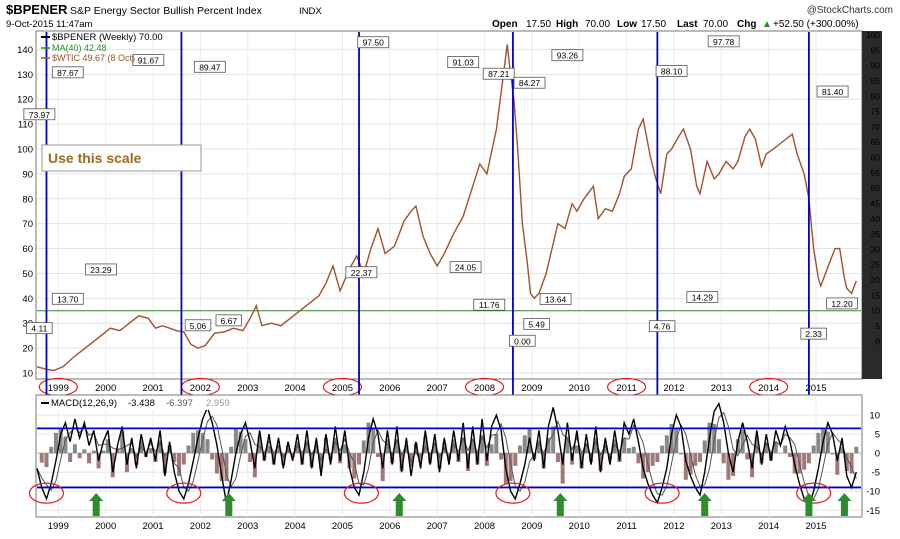 The height and width of the screenshot is (539, 900). What do you see at coordinates (876, 158) in the screenshot?
I see `right-axis-tick-label: 60` at bounding box center [876, 158].